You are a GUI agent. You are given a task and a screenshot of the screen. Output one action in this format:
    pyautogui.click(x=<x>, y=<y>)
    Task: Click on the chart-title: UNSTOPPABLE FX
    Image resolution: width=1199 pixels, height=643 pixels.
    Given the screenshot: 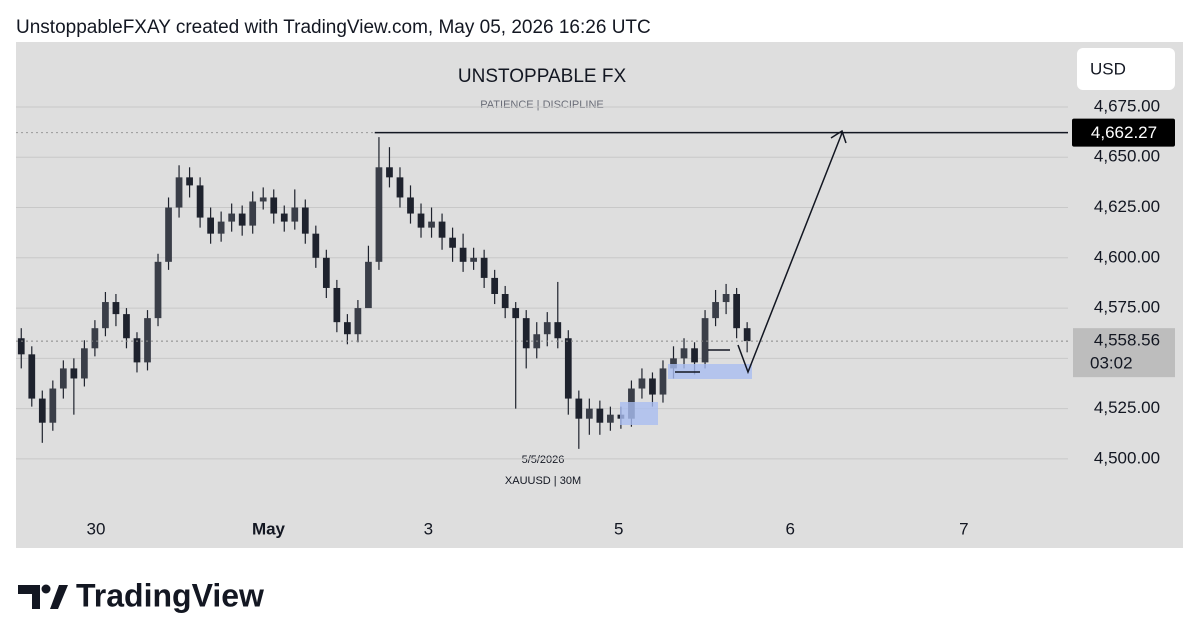 What is the action you would take?
    pyautogui.click(x=542, y=76)
    